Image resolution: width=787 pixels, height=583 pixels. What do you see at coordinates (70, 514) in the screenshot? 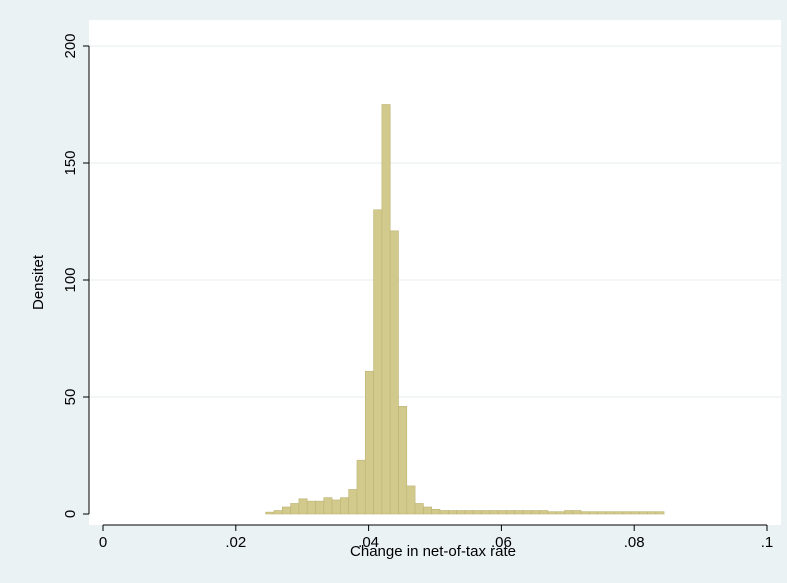
I see `y-tick-label: 0` at bounding box center [70, 514].